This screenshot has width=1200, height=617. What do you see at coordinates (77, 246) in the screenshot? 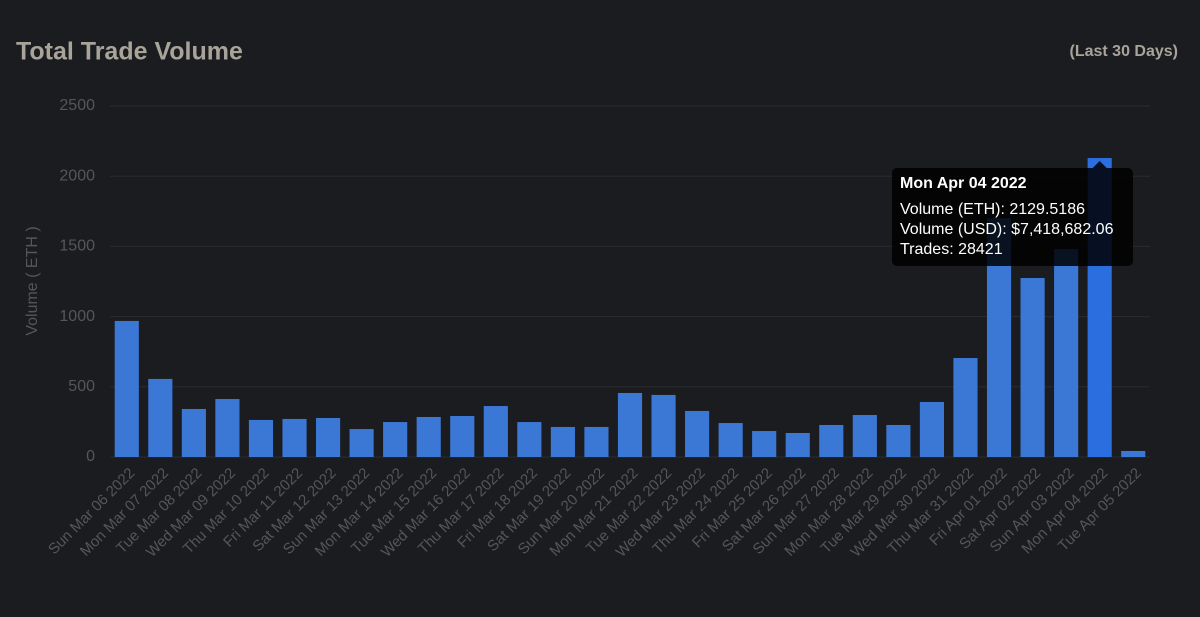
I see `y-tick-label: 1500` at bounding box center [77, 246].